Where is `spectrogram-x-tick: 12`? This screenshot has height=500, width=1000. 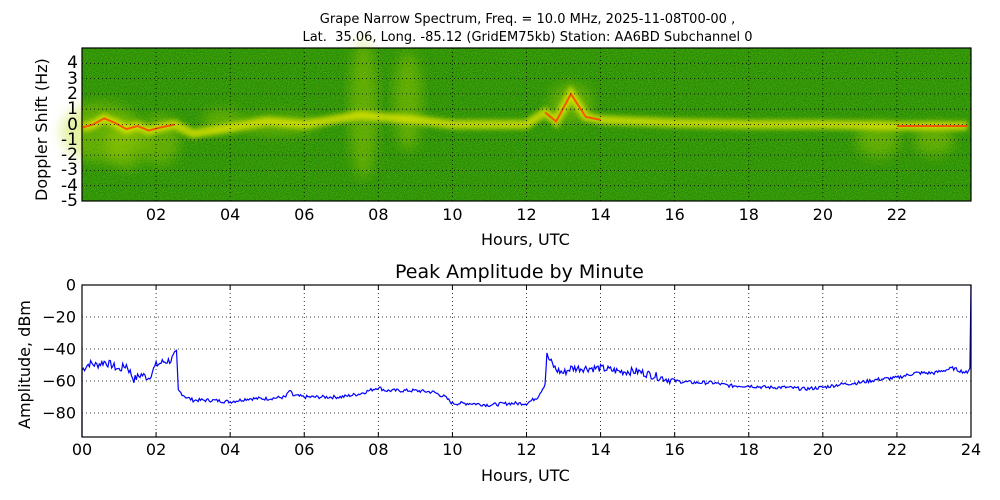
spectrogram-x-tick: 12 is located at coordinates (526, 214).